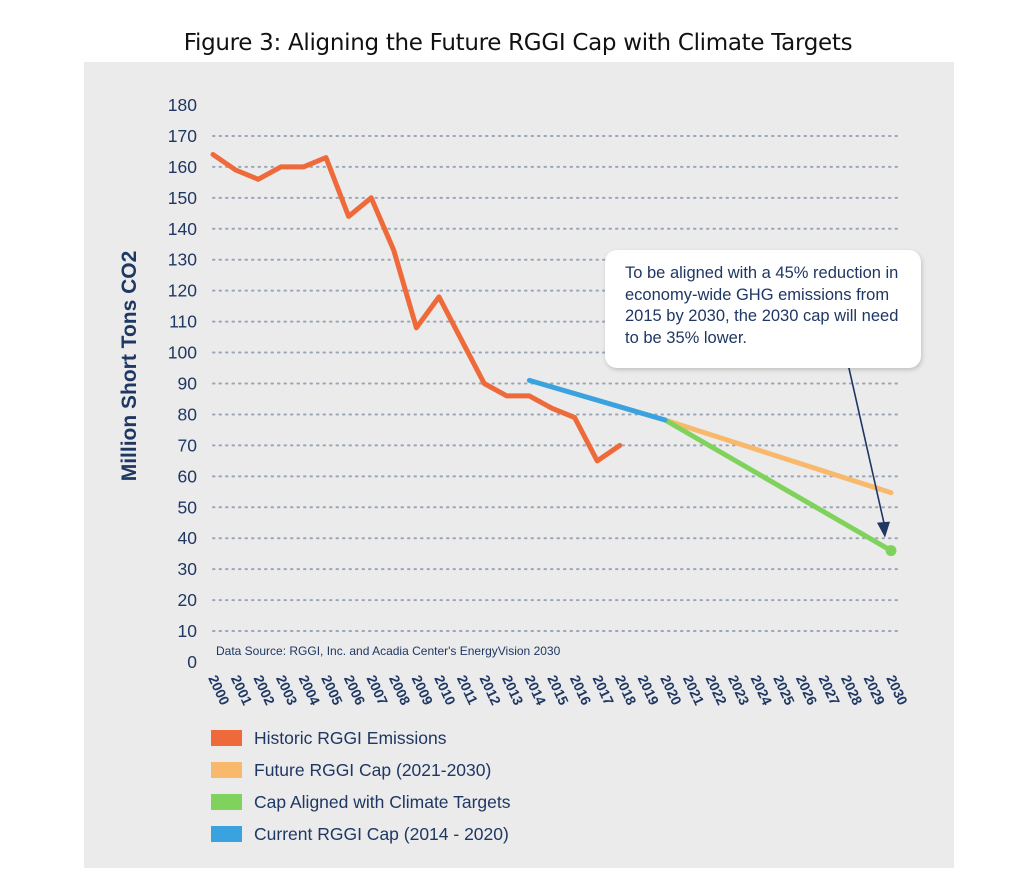 The width and height of the screenshot is (1036, 888). I want to click on y-tick-label: 100, so click(182, 353).